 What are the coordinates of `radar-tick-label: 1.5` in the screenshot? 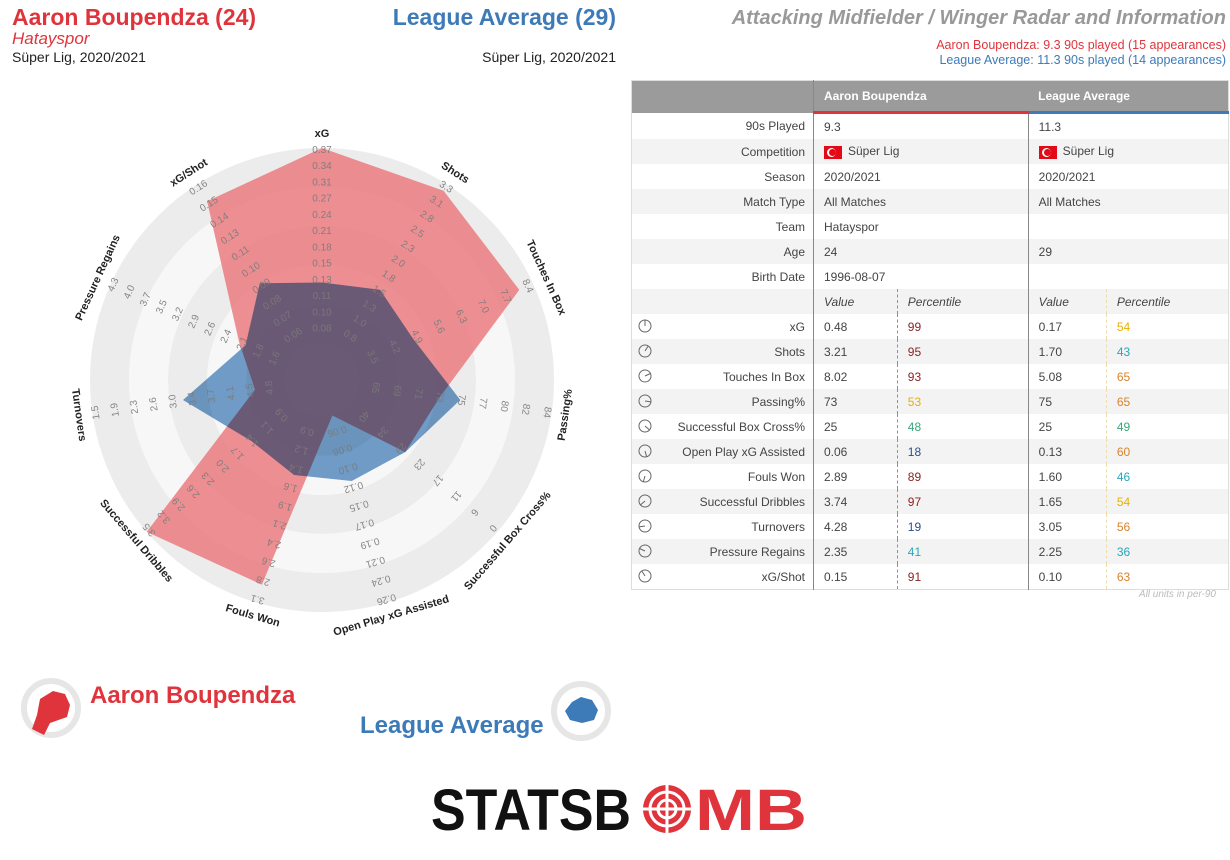 It's located at (96, 412).